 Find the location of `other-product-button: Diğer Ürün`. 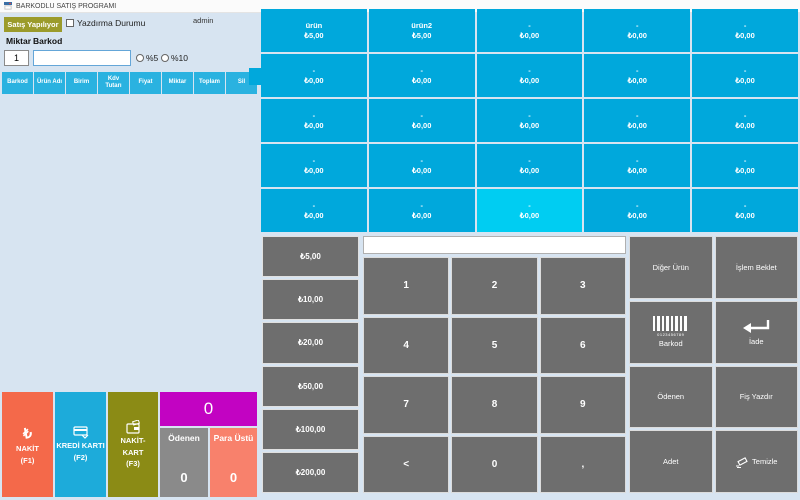

other-product-button: Diğer Ürün is located at coordinates (671, 267).